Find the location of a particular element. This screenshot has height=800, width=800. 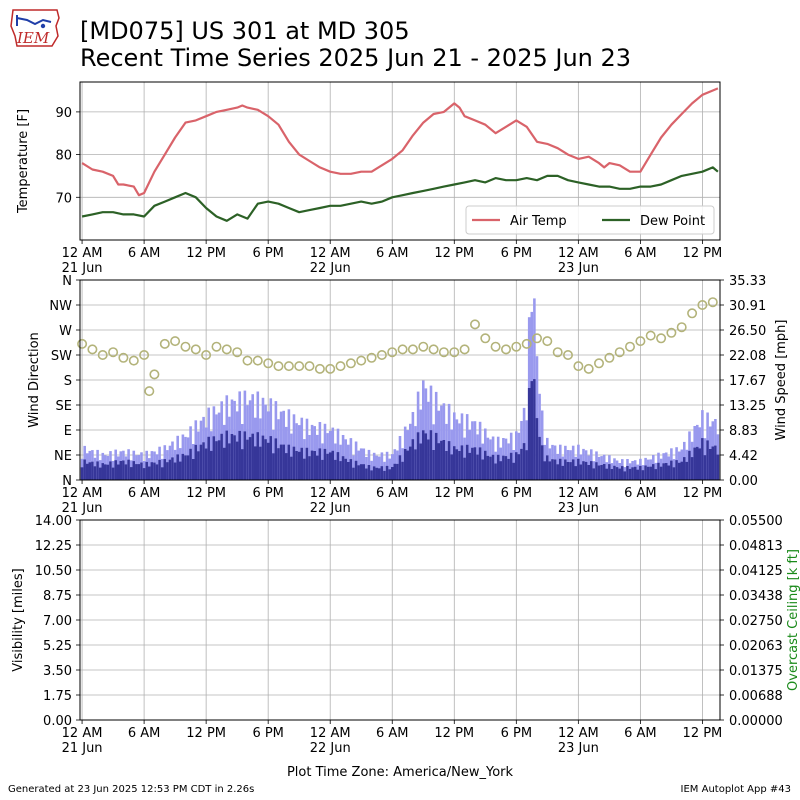

y2-tick-label: 26.50 is located at coordinates (747, 331).